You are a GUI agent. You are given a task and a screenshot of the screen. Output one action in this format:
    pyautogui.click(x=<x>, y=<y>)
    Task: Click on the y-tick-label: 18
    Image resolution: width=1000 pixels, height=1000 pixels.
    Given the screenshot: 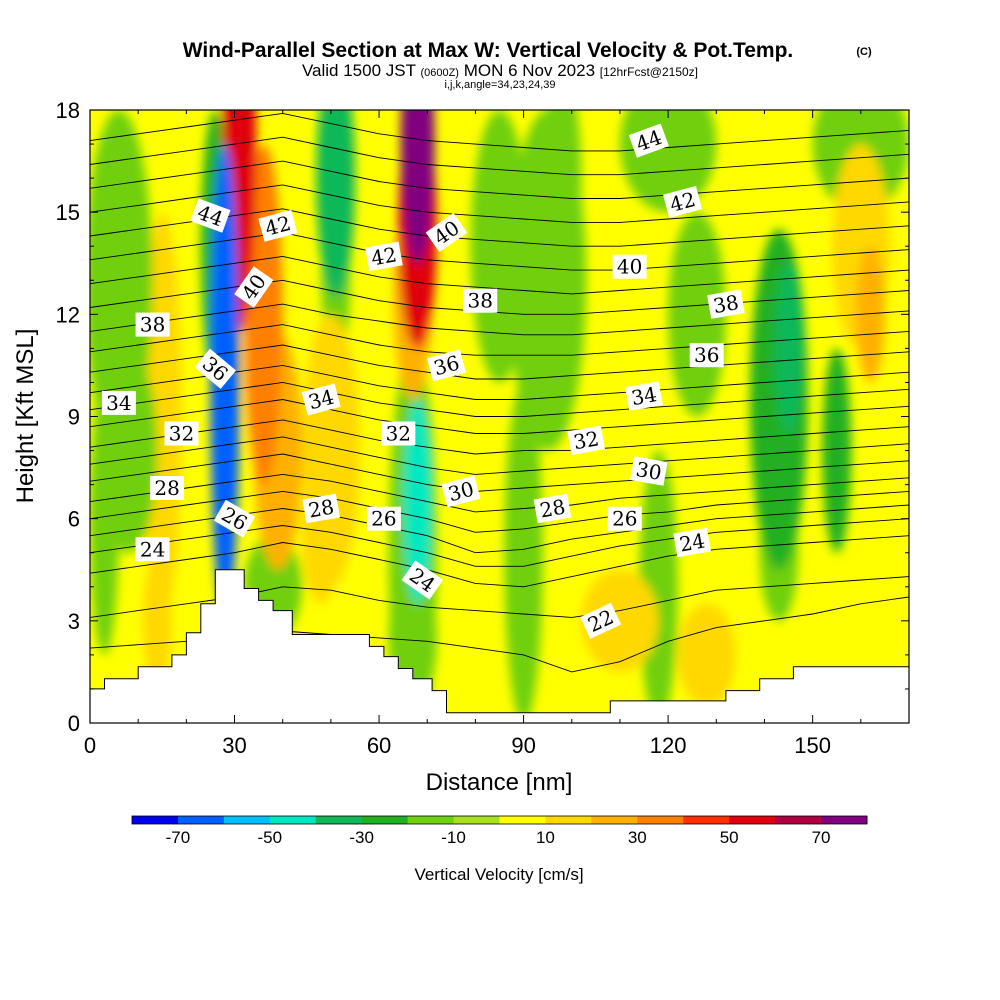 What is the action you would take?
    pyautogui.click(x=68, y=110)
    